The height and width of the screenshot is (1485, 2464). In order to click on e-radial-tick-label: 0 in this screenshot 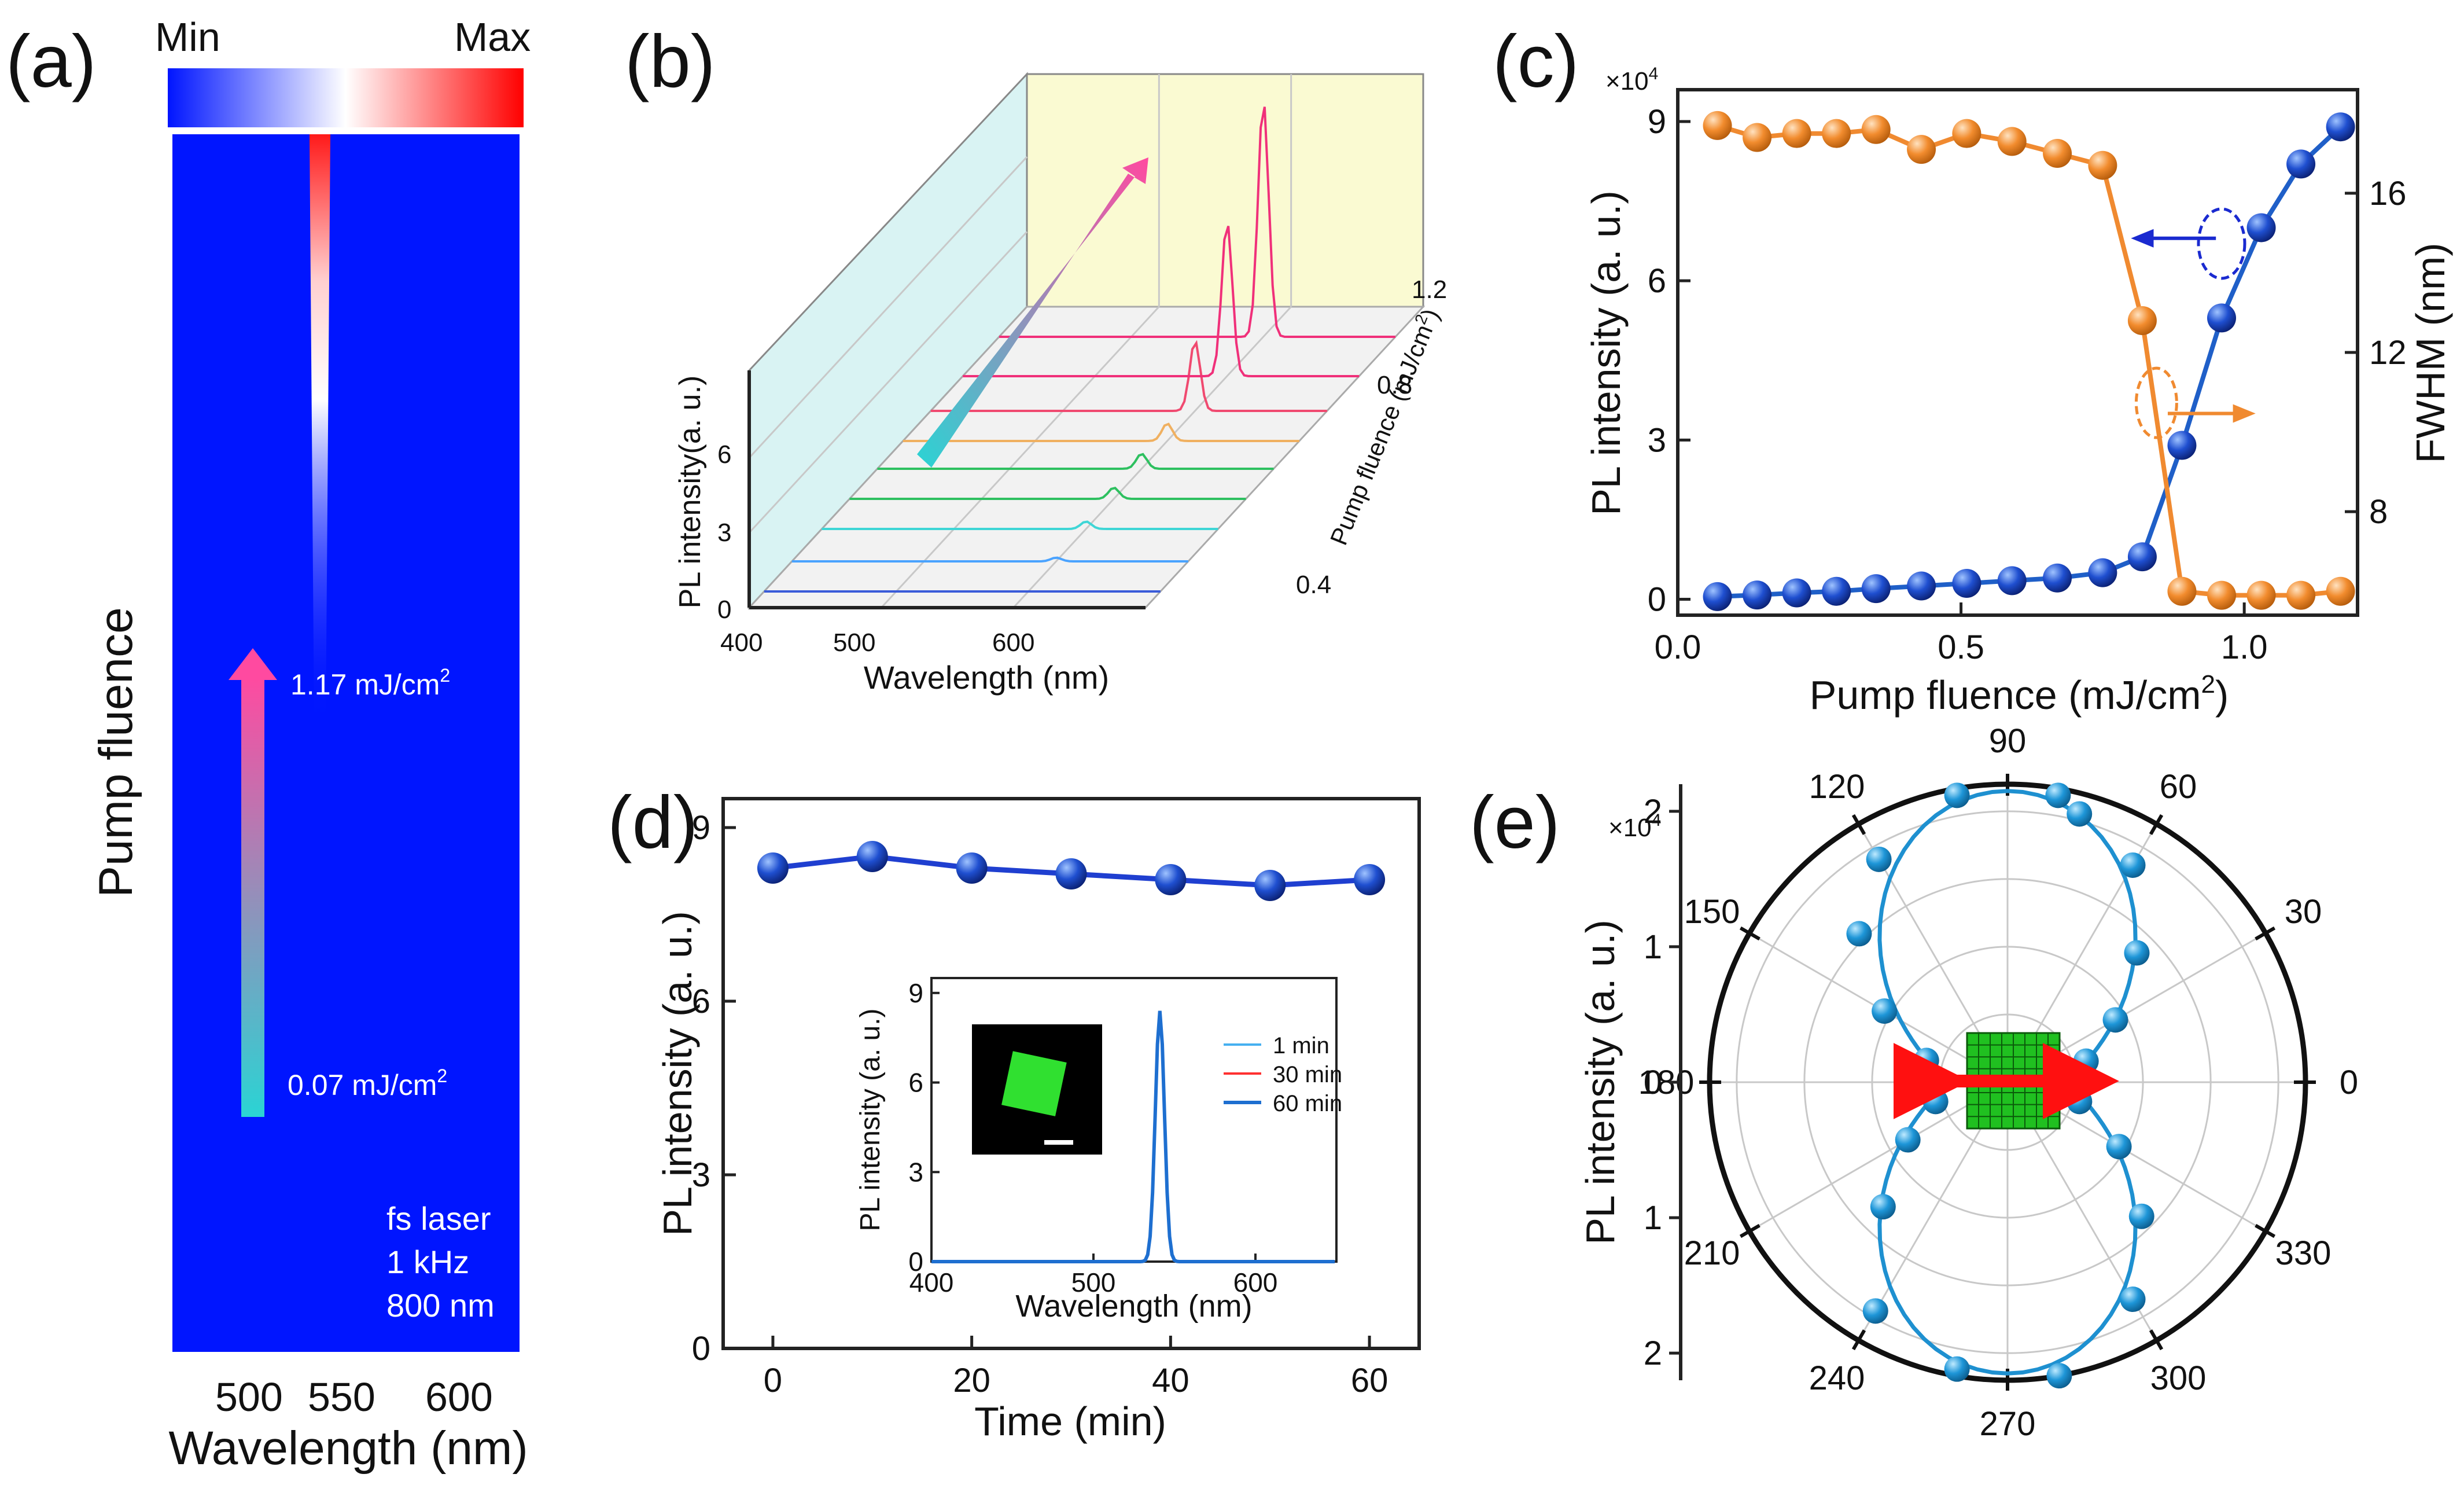, I will do `click(1653, 1082)`.